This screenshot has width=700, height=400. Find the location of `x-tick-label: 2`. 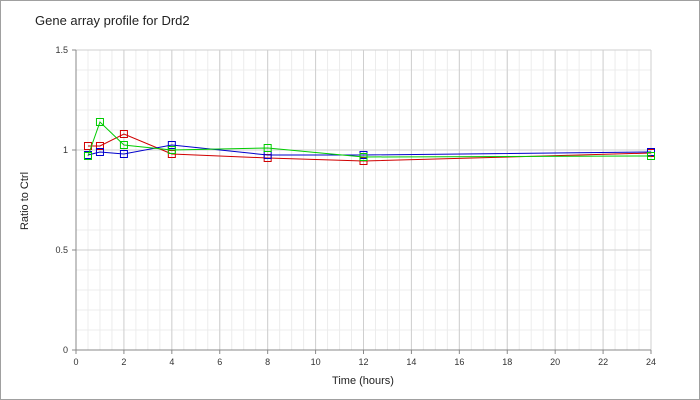

x-tick-label: 2 is located at coordinates (123, 362).